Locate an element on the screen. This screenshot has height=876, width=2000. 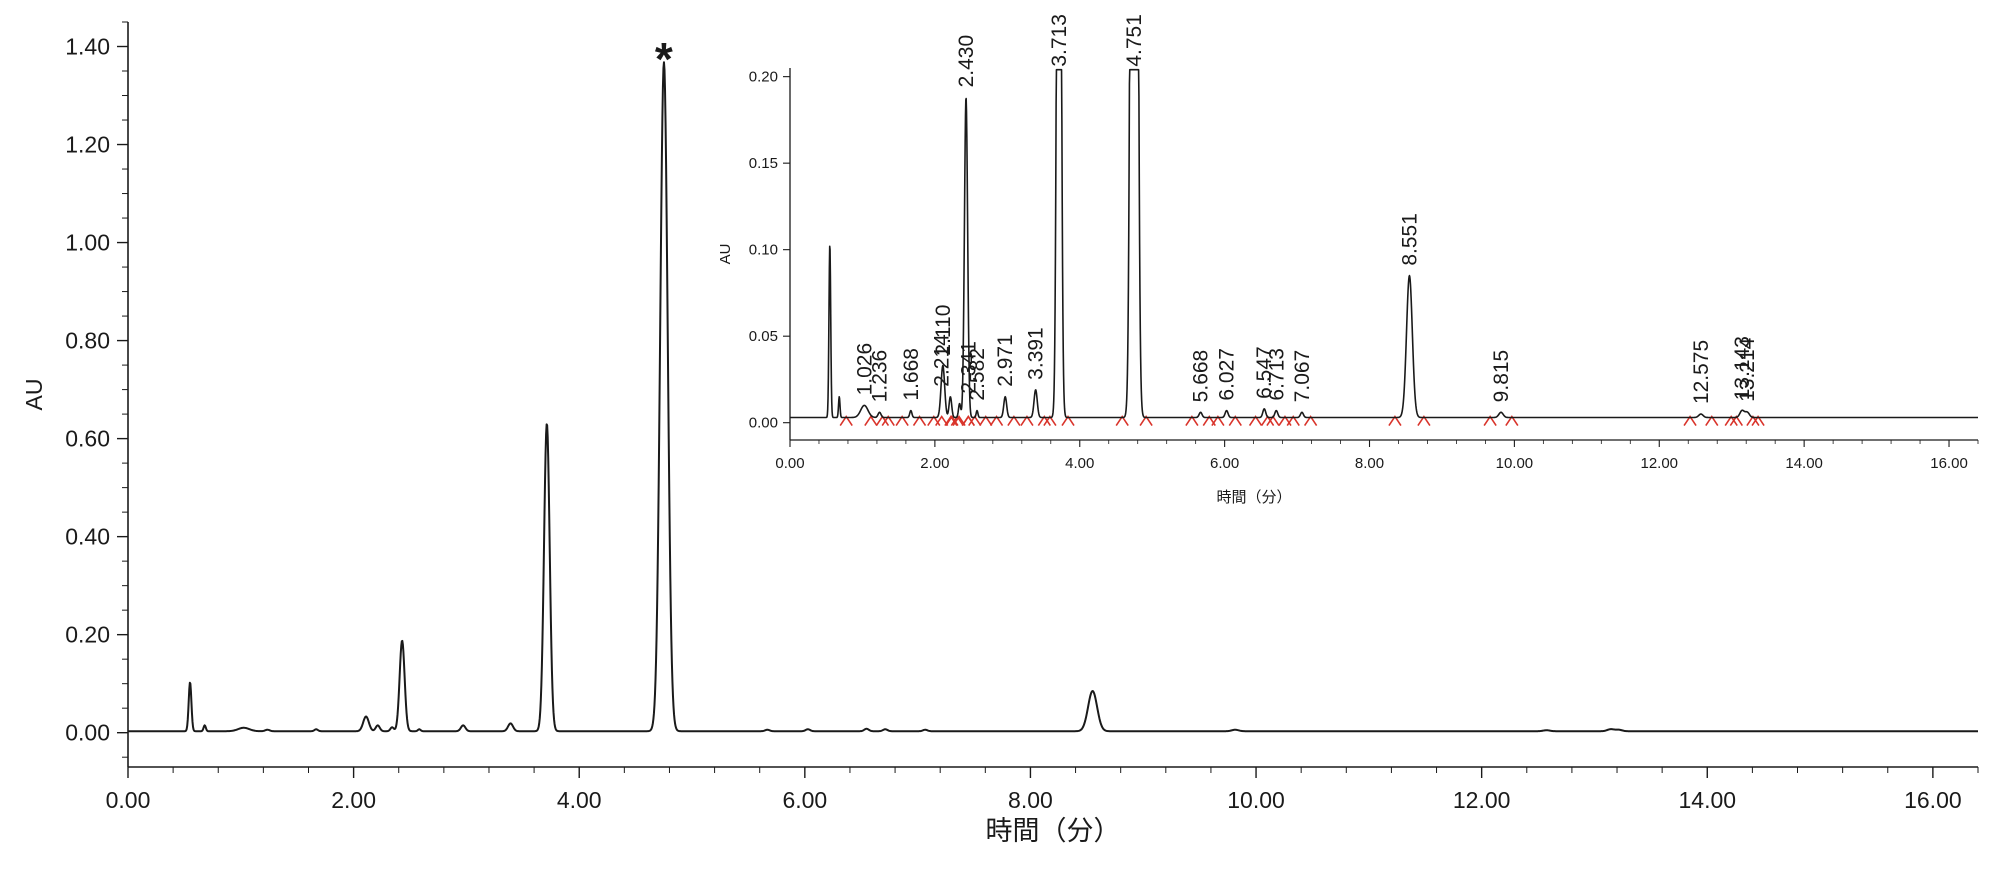
inset-x-axis-label: 時間（分） is located at coordinates (1253, 497).